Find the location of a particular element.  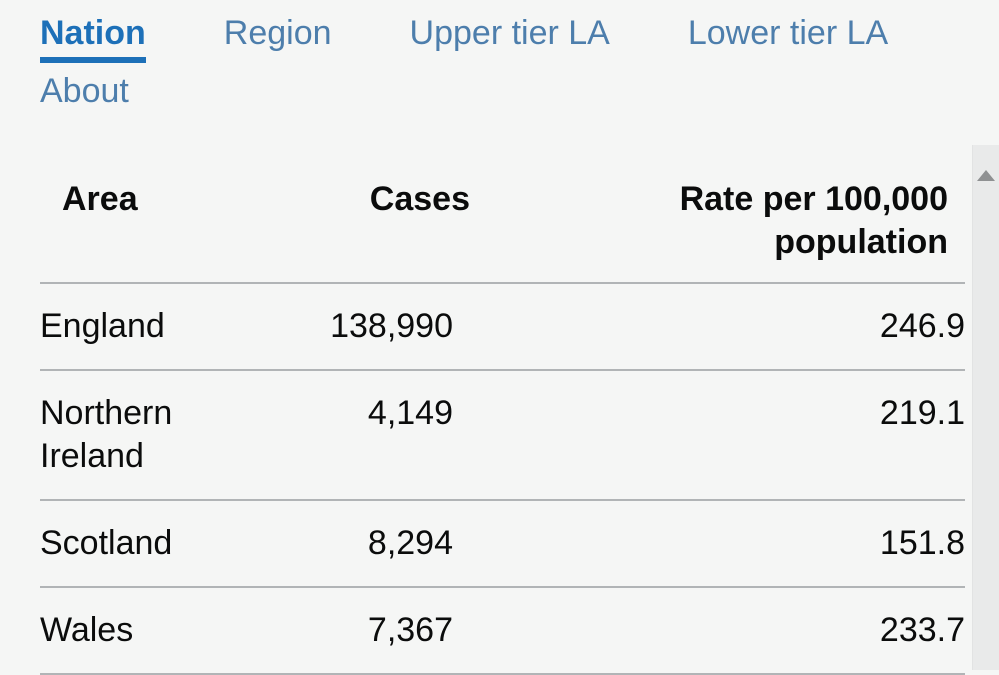

table-header-row: Area Cases Rate per 100,000 population is located at coordinates (502, 231).